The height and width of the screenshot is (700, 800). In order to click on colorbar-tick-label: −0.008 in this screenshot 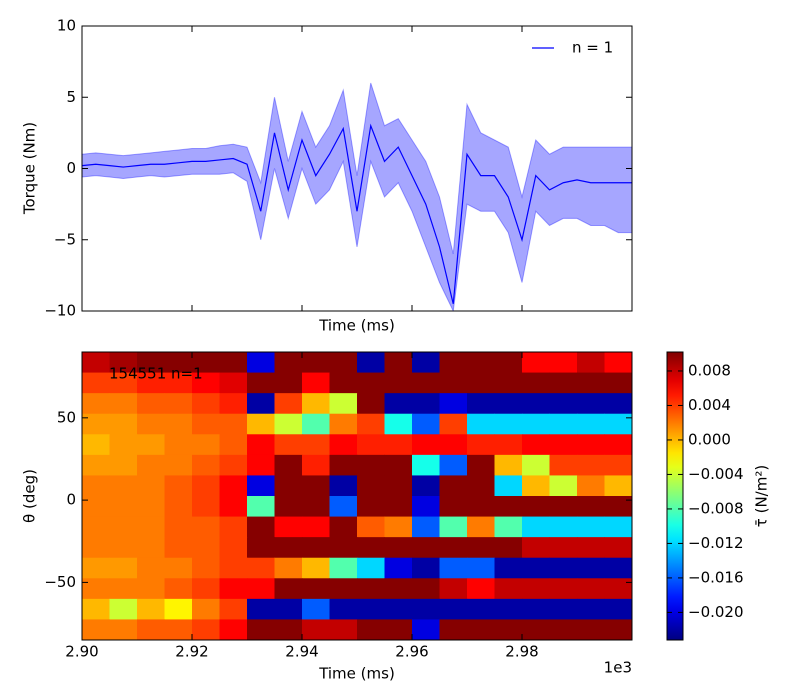, I will do `click(716, 508)`.